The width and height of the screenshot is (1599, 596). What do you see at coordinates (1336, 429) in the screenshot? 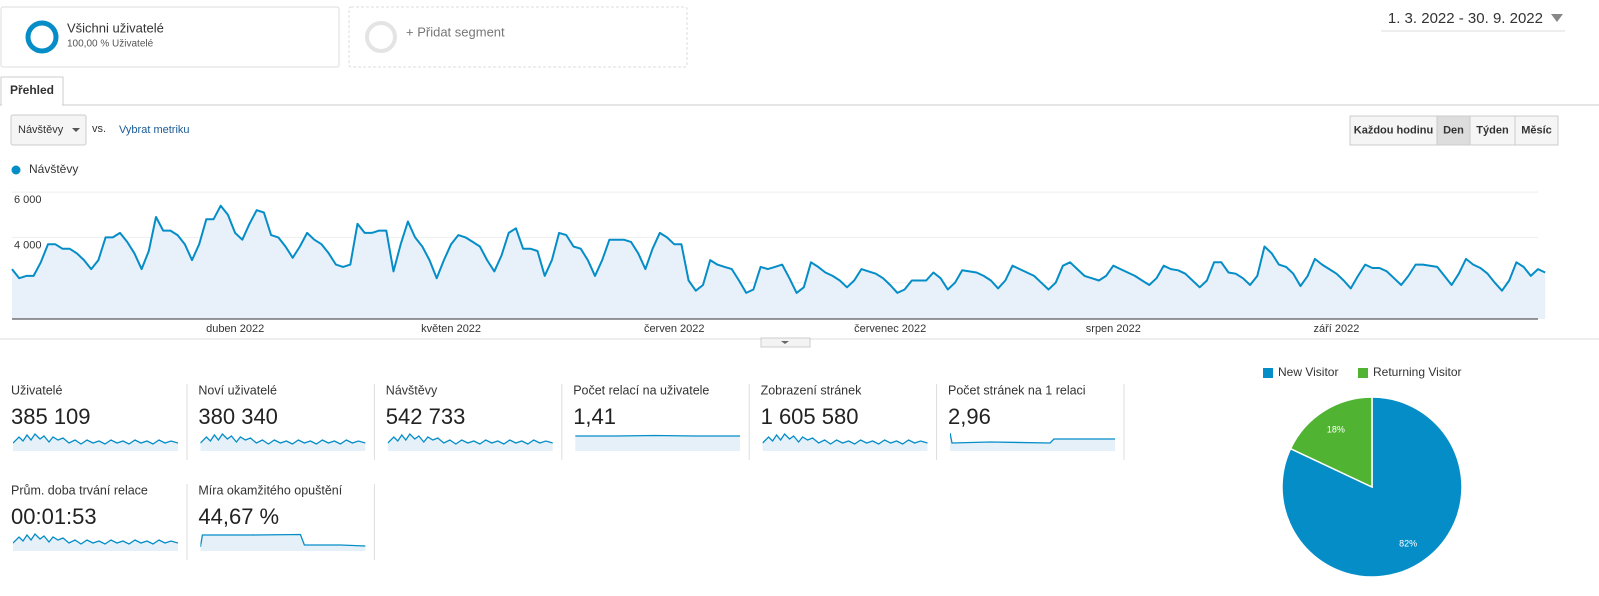
I see `slice-label: 18%` at bounding box center [1336, 429].